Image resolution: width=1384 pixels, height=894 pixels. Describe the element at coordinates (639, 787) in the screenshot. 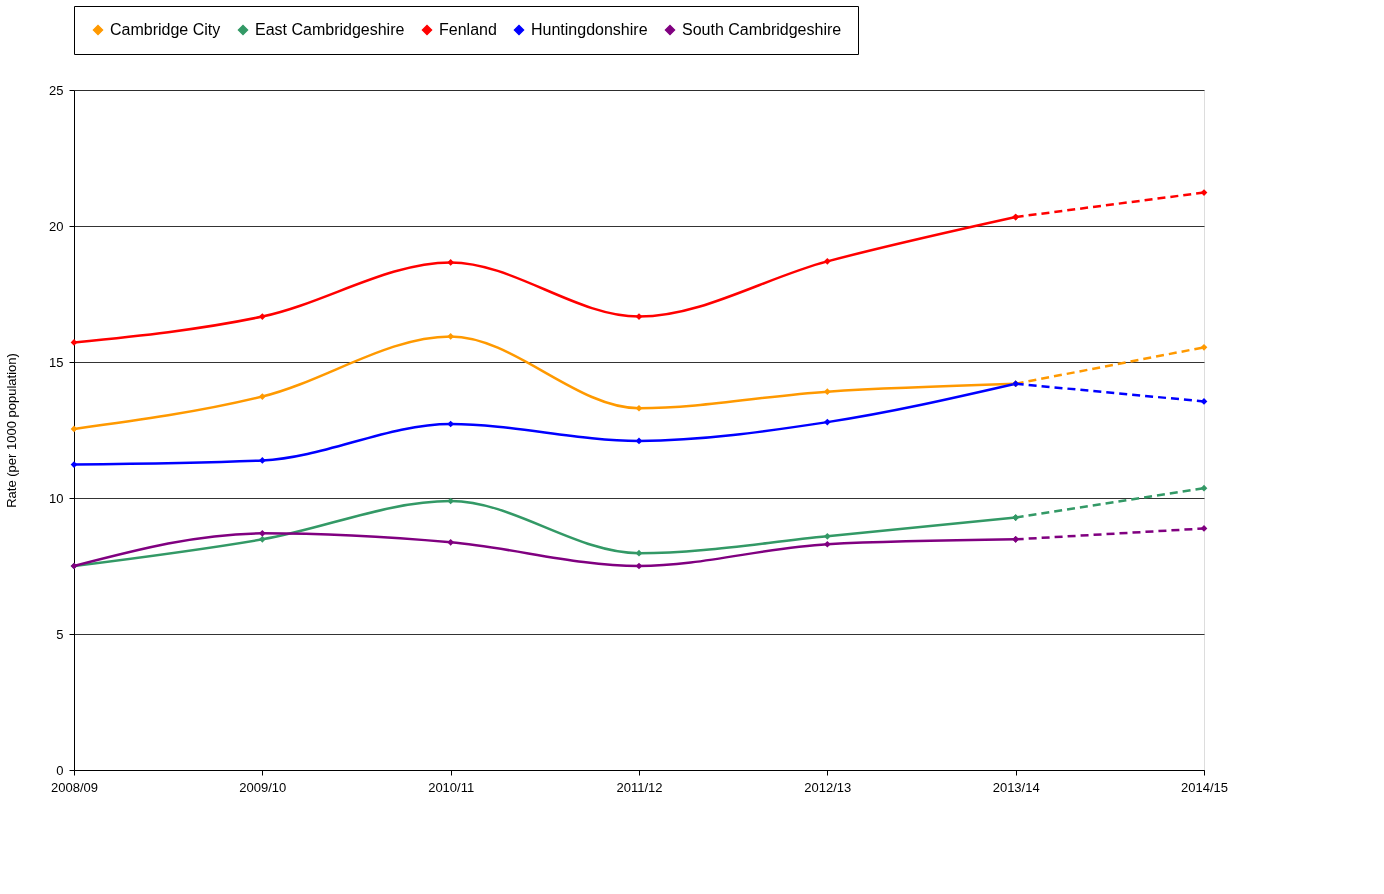

I see `x-tick-label: 2011/12` at that location.